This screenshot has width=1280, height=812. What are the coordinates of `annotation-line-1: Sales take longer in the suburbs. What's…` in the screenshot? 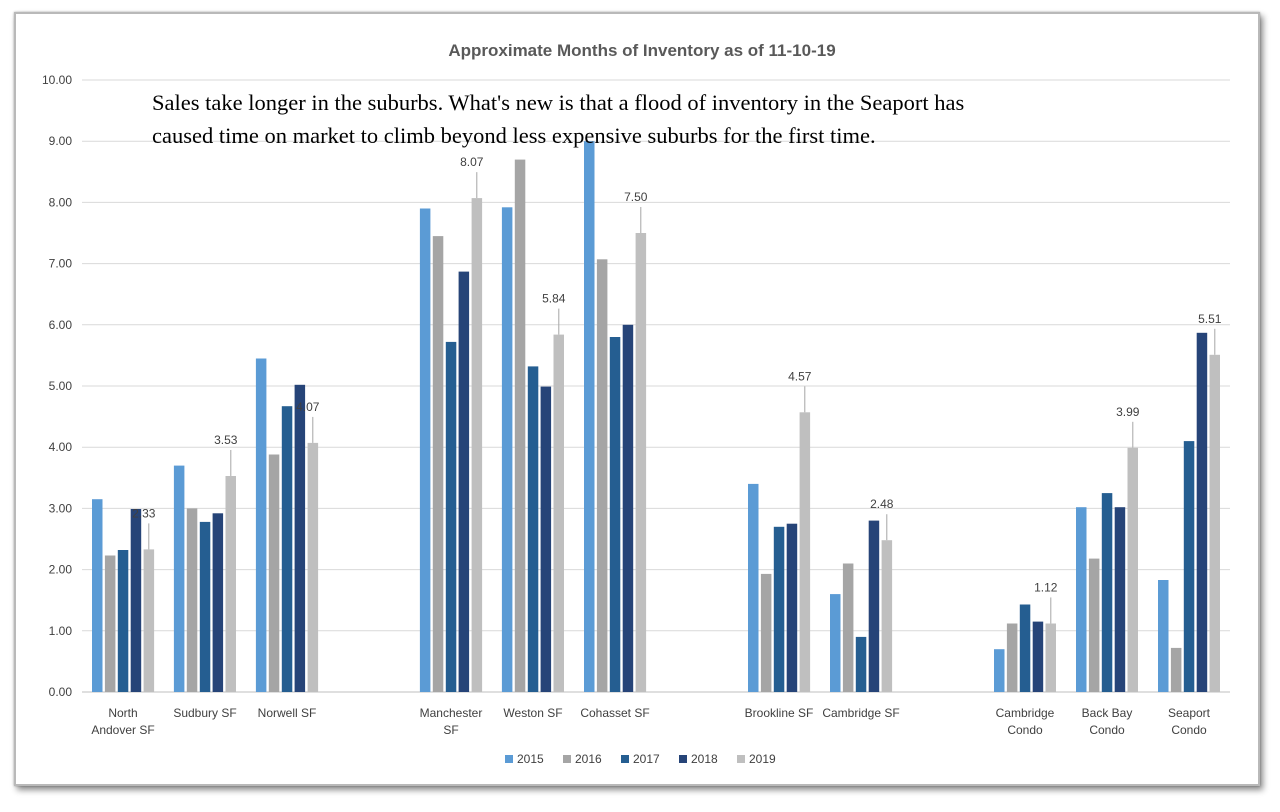 It's located at (558, 102).